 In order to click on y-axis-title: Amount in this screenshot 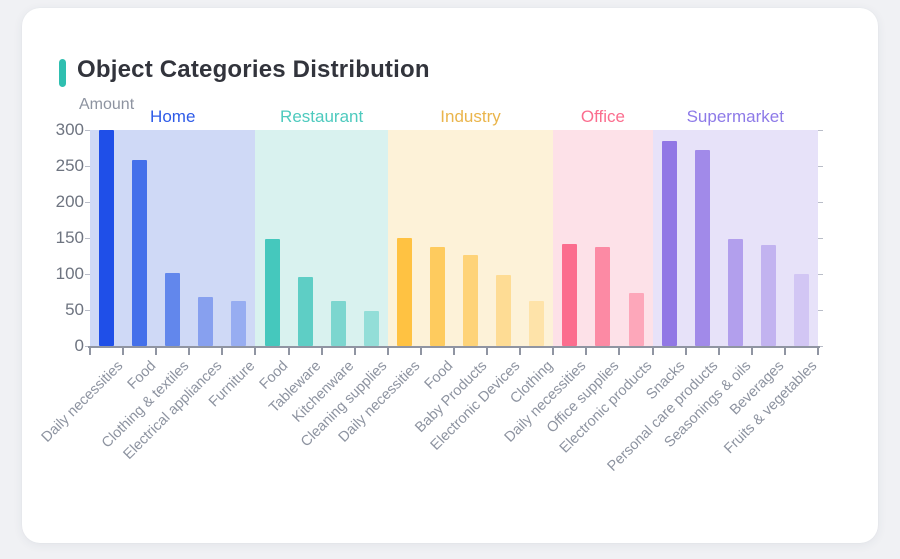, I will do `click(107, 104)`.